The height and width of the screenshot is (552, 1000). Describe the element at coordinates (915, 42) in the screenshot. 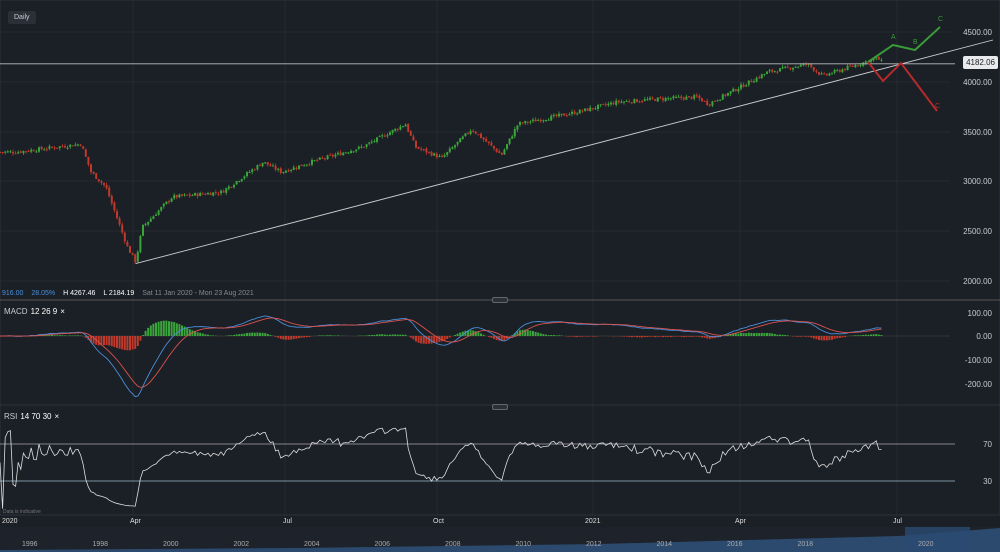

I see `wave-label: B` at that location.